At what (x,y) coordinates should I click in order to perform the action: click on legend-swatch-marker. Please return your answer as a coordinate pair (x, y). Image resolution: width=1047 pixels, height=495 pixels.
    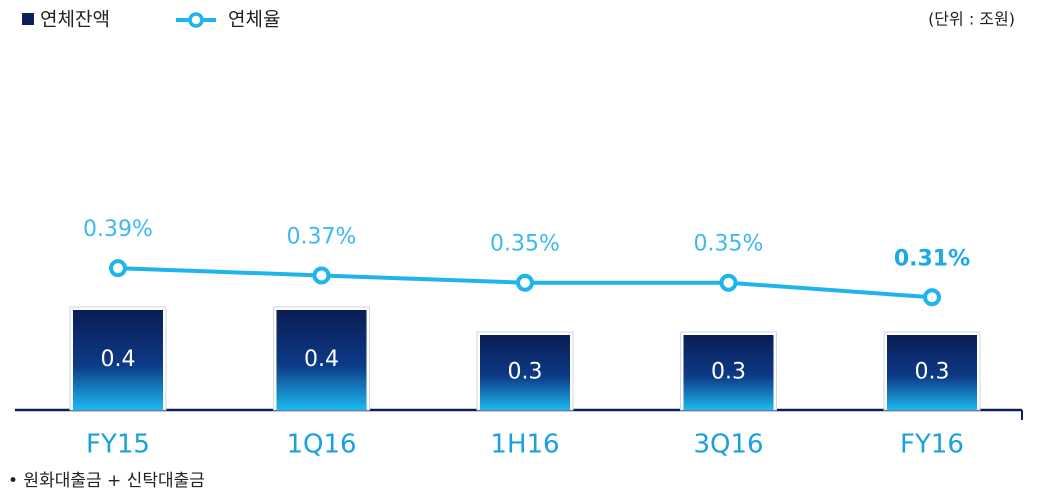
    Looking at the image, I should click on (196, 20).